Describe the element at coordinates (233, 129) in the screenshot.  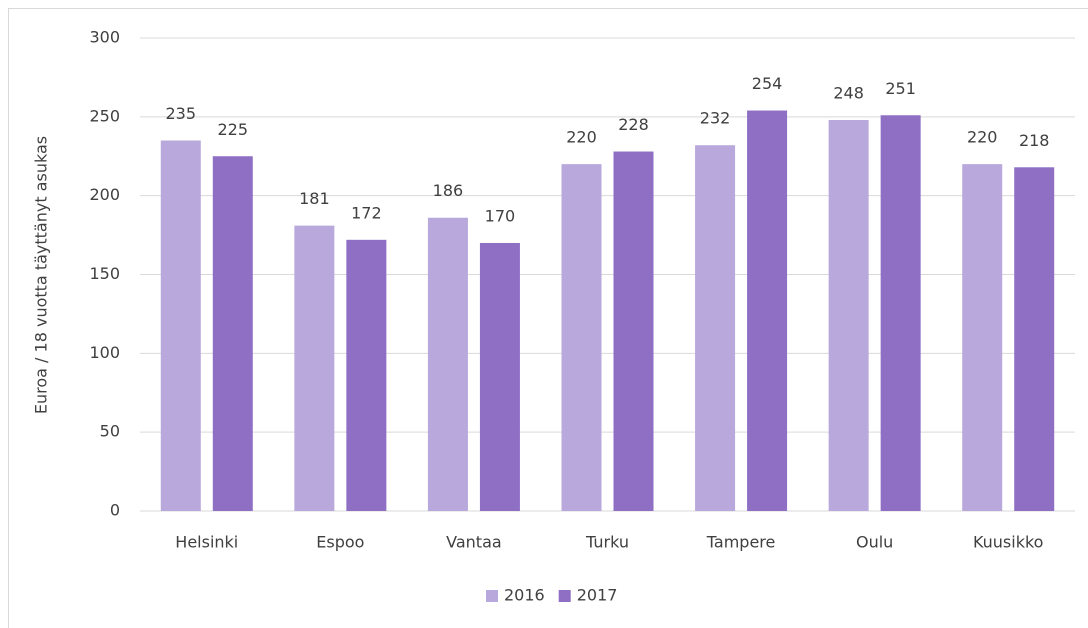
I see `data-label: 225` at that location.